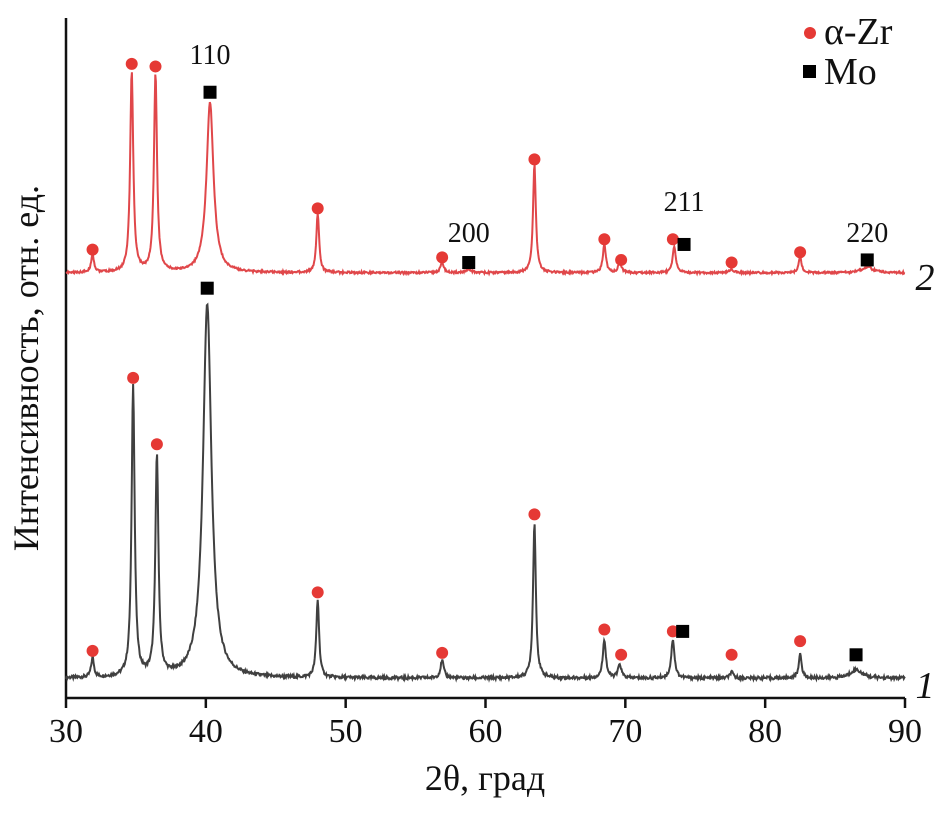 This screenshot has height=813, width=934. I want to click on x-tick-label-80: 80, so click(765, 731).